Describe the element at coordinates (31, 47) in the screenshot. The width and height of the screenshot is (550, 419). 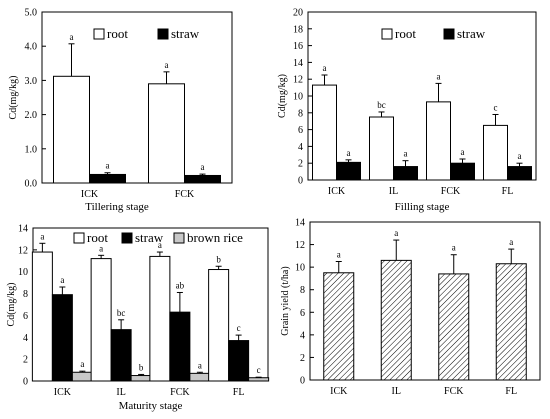
I see `y-tick-label: 4.0` at that location.